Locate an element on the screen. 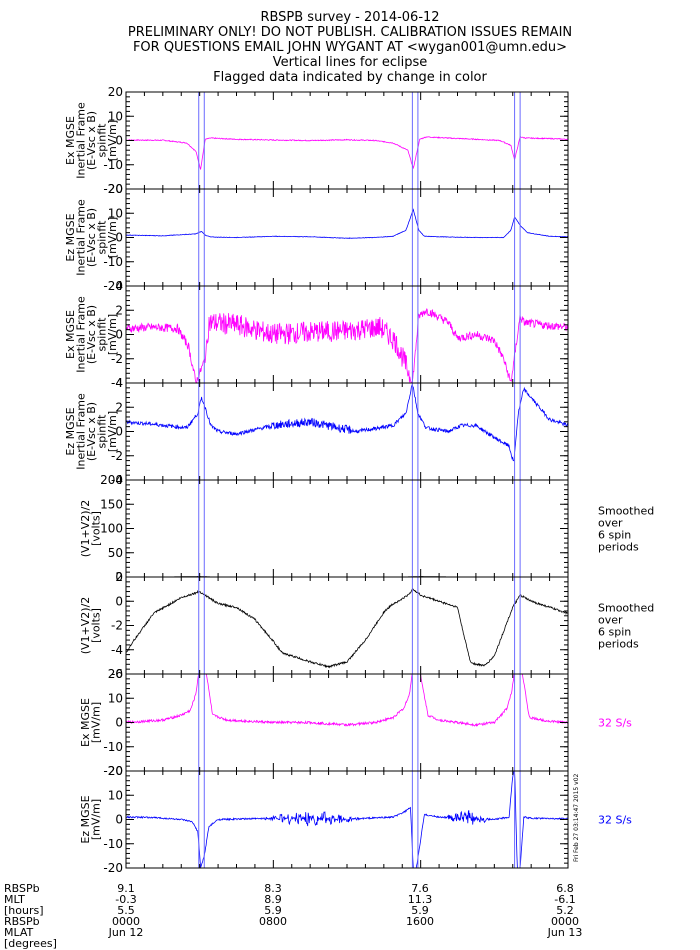 The image size is (700, 950). tick-time: 0800 is located at coordinates (273, 921).